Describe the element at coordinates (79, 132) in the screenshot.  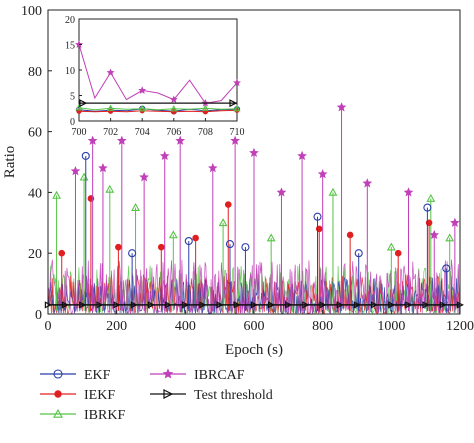
I see `inset-x-tick-label: 700` at that location.